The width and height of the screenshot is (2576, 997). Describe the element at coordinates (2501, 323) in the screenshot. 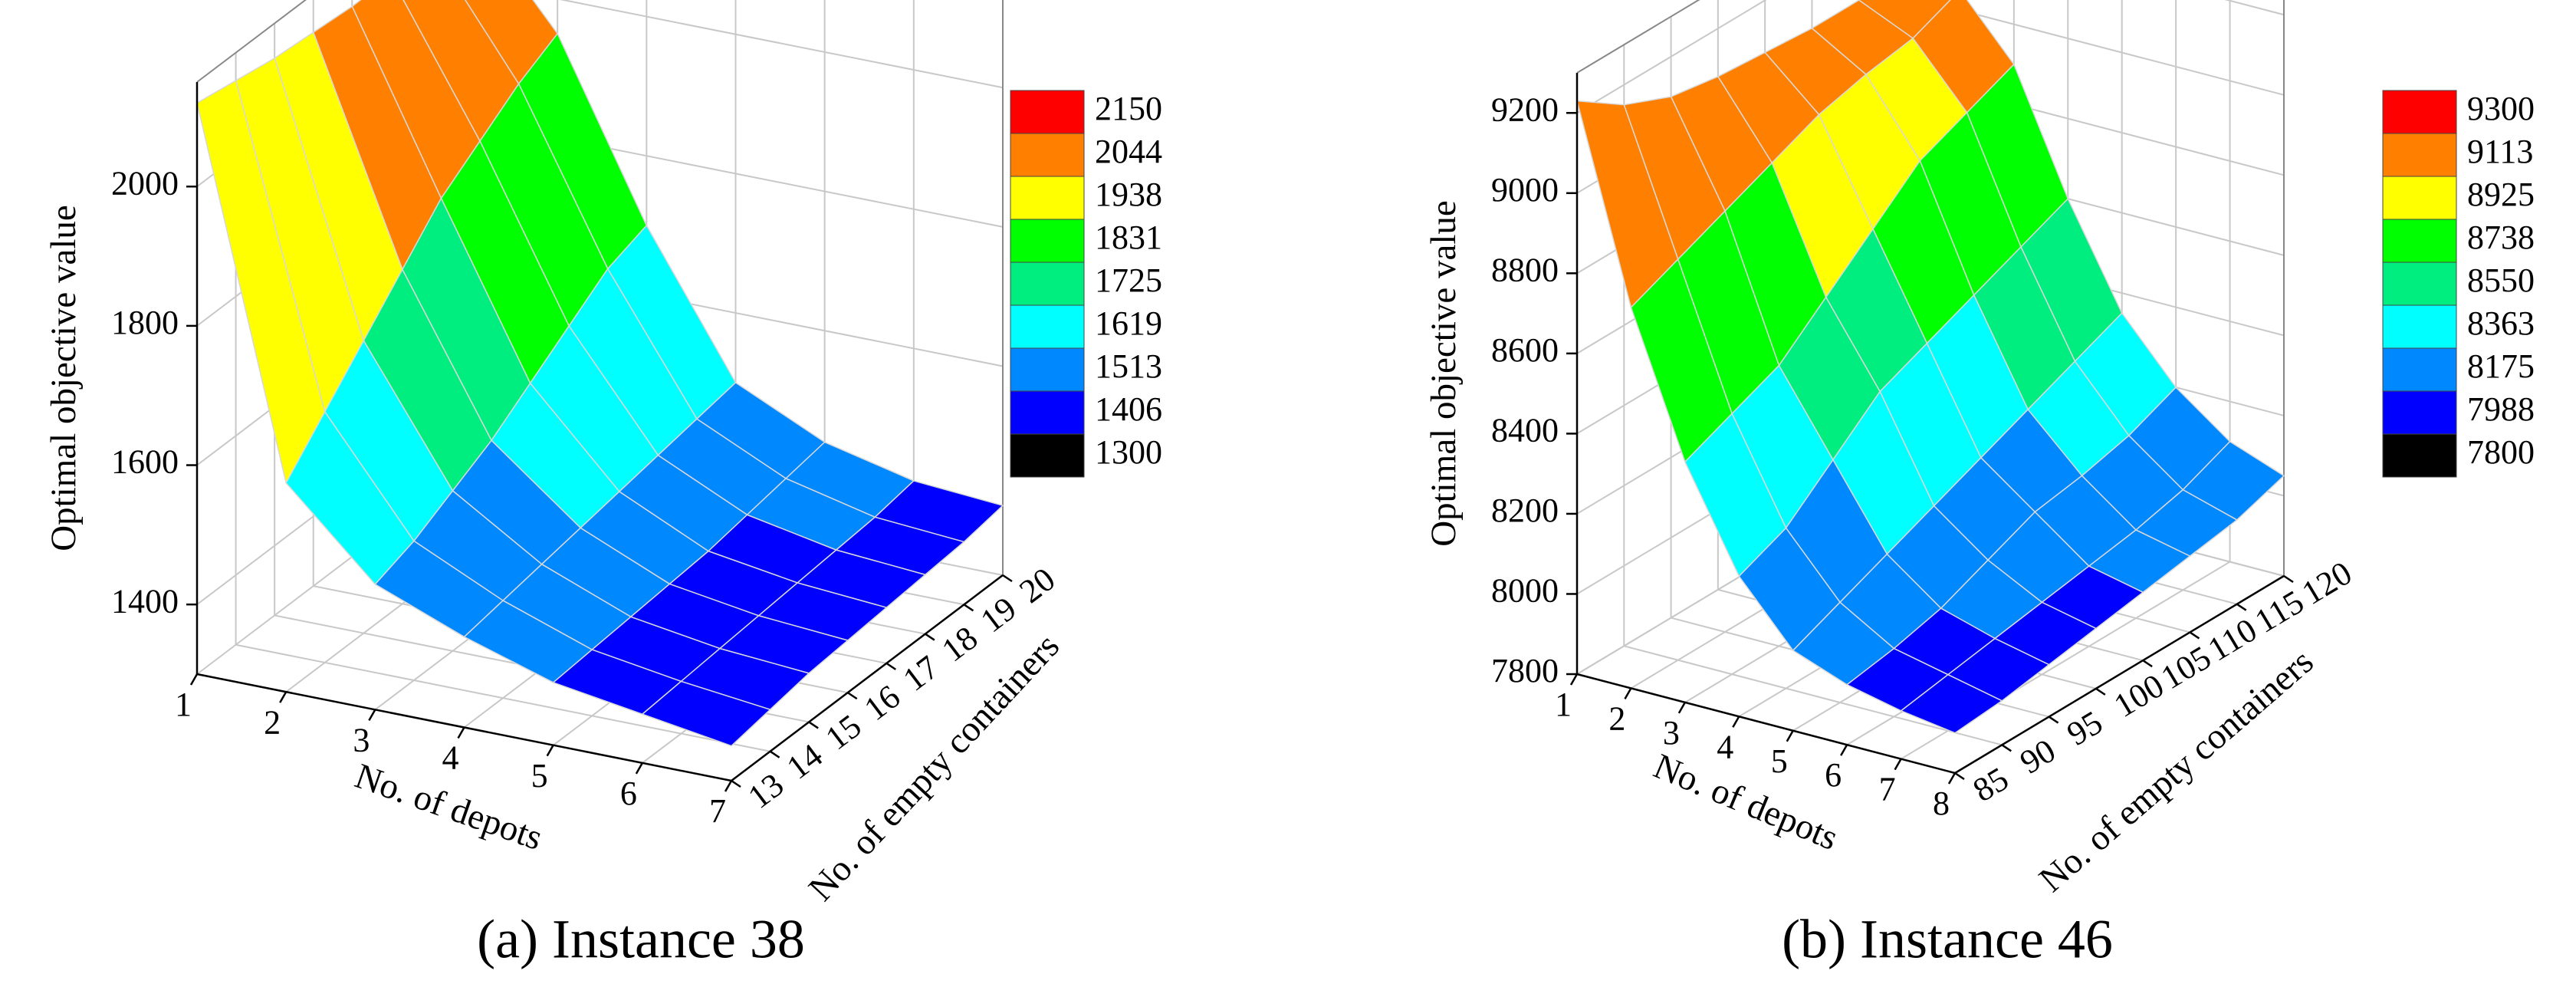

I see `colorbar-label: 8363` at that location.